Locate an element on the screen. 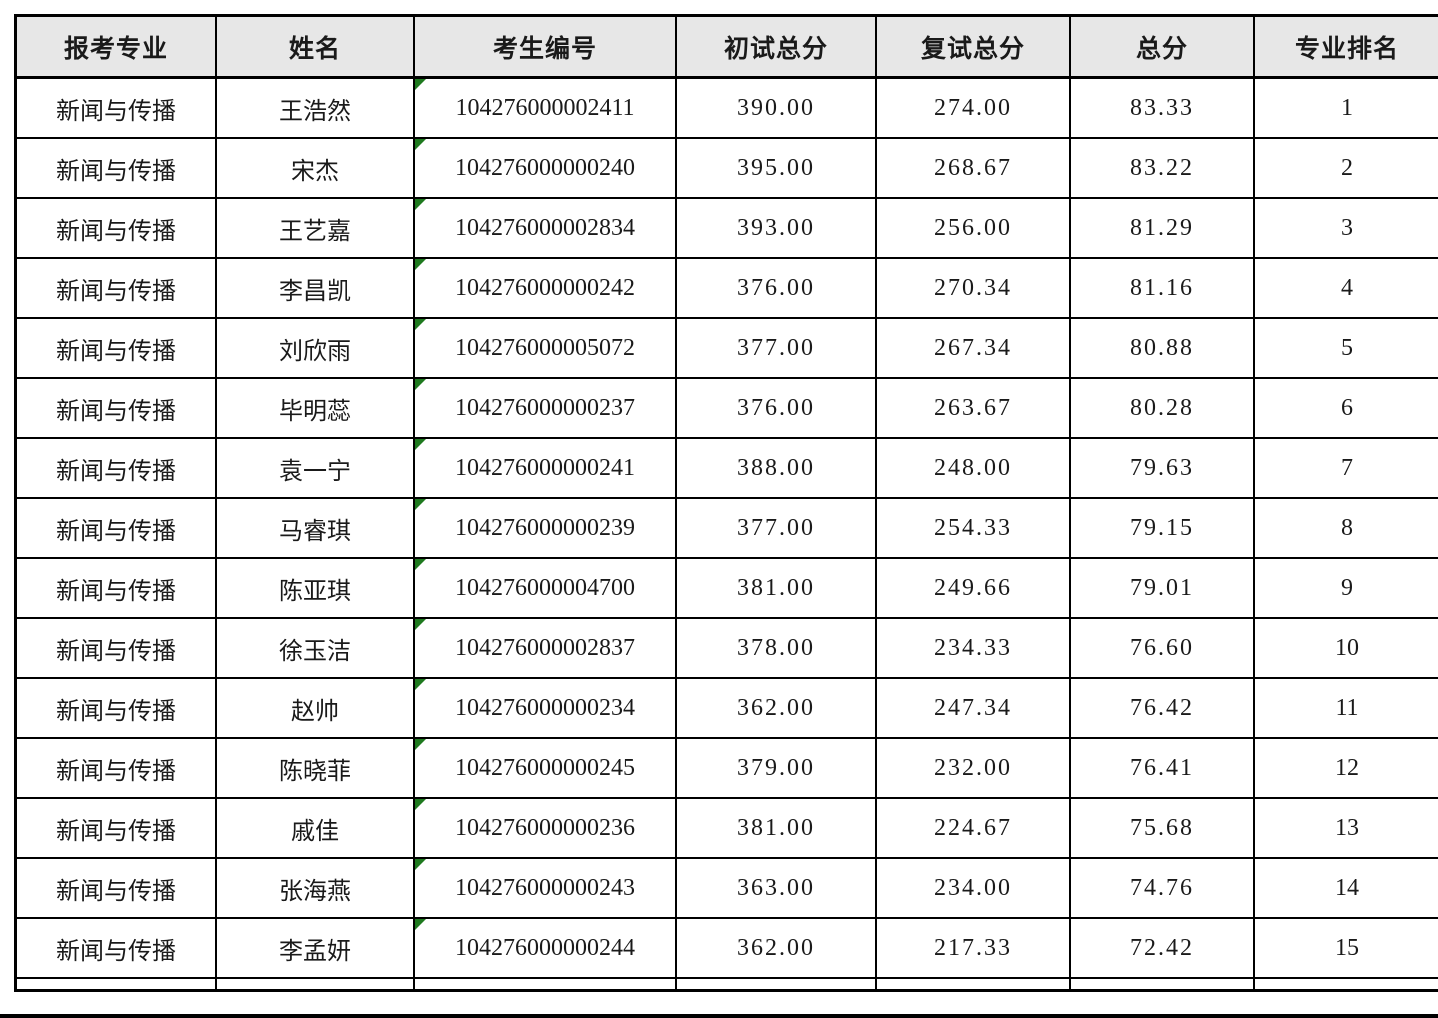  column-header-candidate_no: 考生编号 is located at coordinates (545, 46).